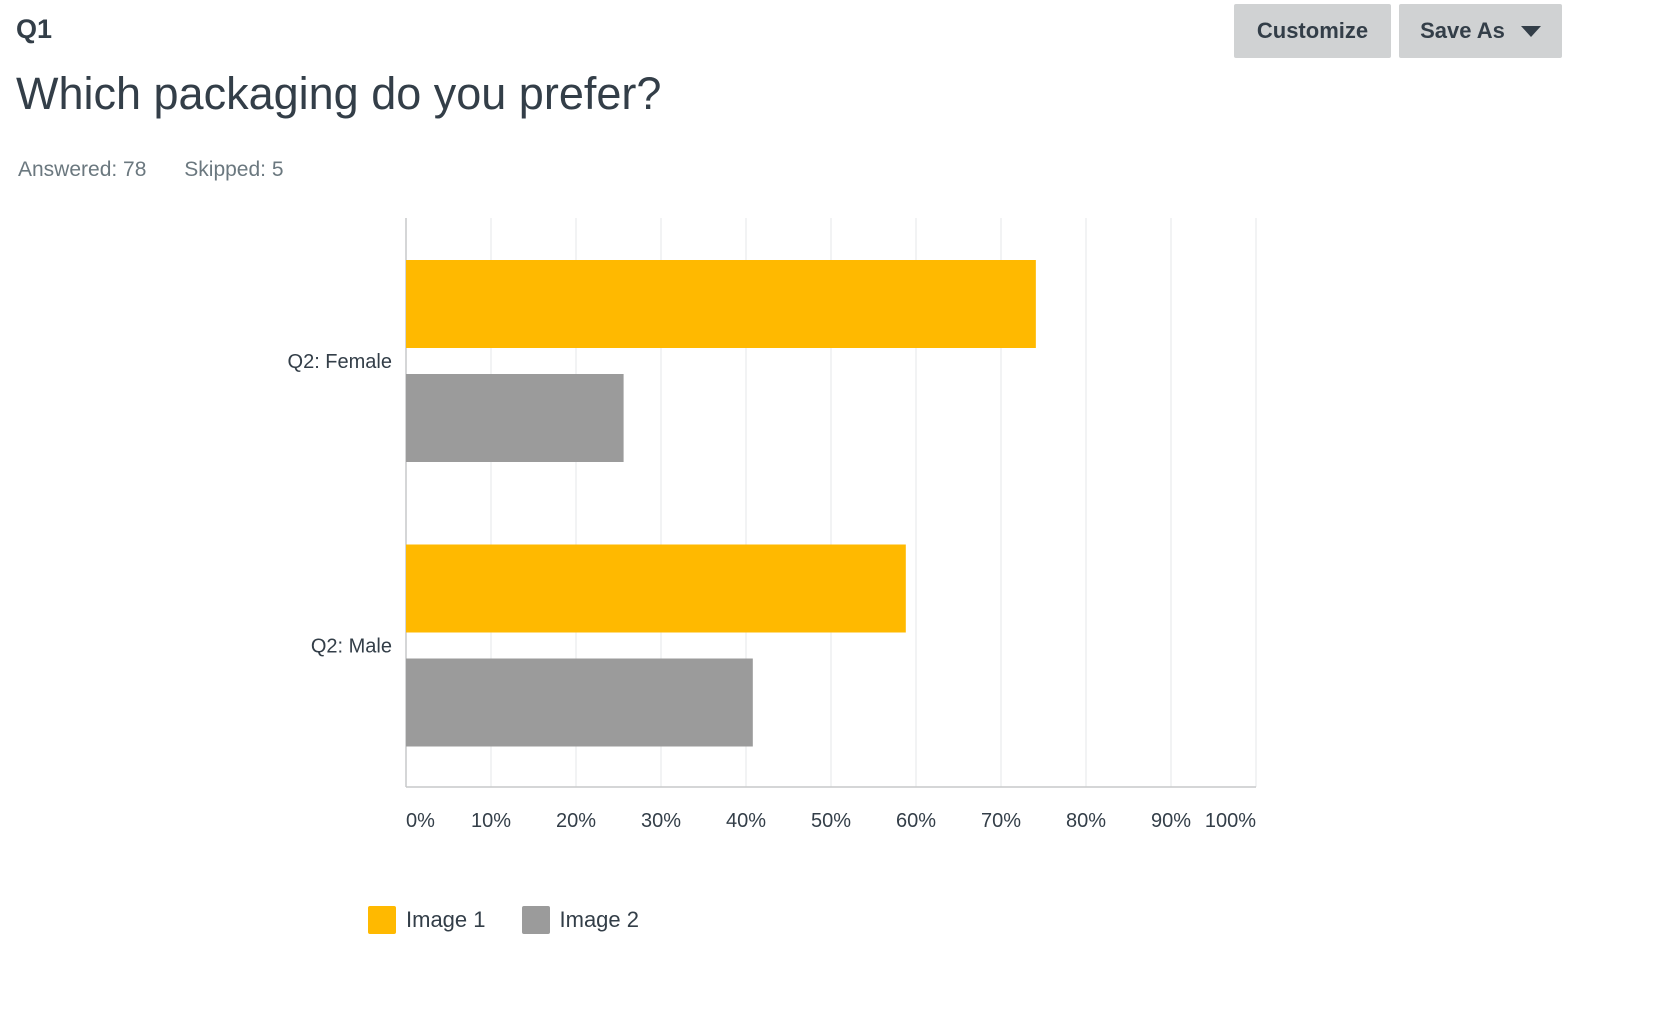  I want to click on chart-legend: Image 1 Image 2, so click(521, 920).